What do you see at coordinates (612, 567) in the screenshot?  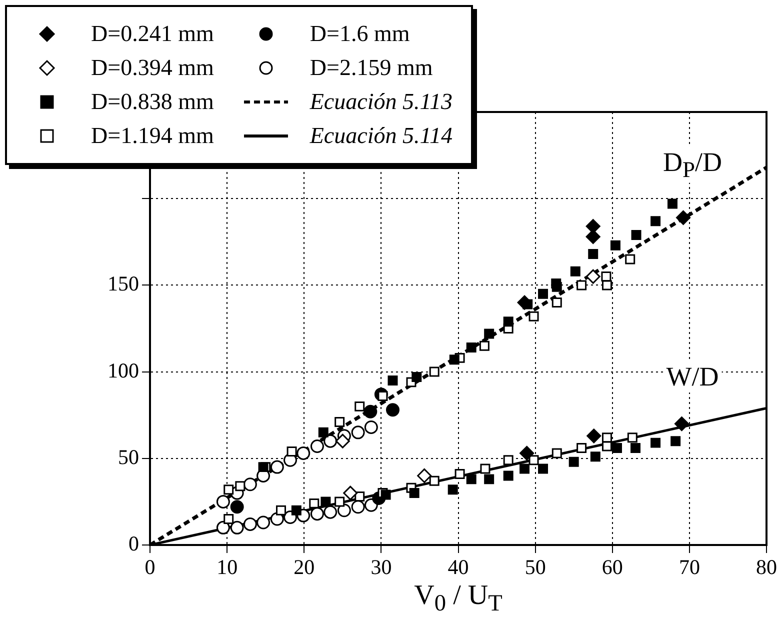 I see `x-tick-label: 60` at bounding box center [612, 567].